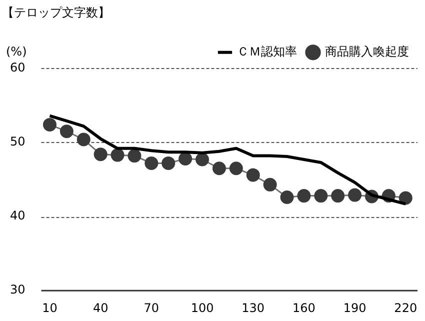 This screenshot has height=321, width=425. What do you see at coordinates (406, 307) in the screenshot?
I see `x-tick-label: 220` at bounding box center [406, 307].